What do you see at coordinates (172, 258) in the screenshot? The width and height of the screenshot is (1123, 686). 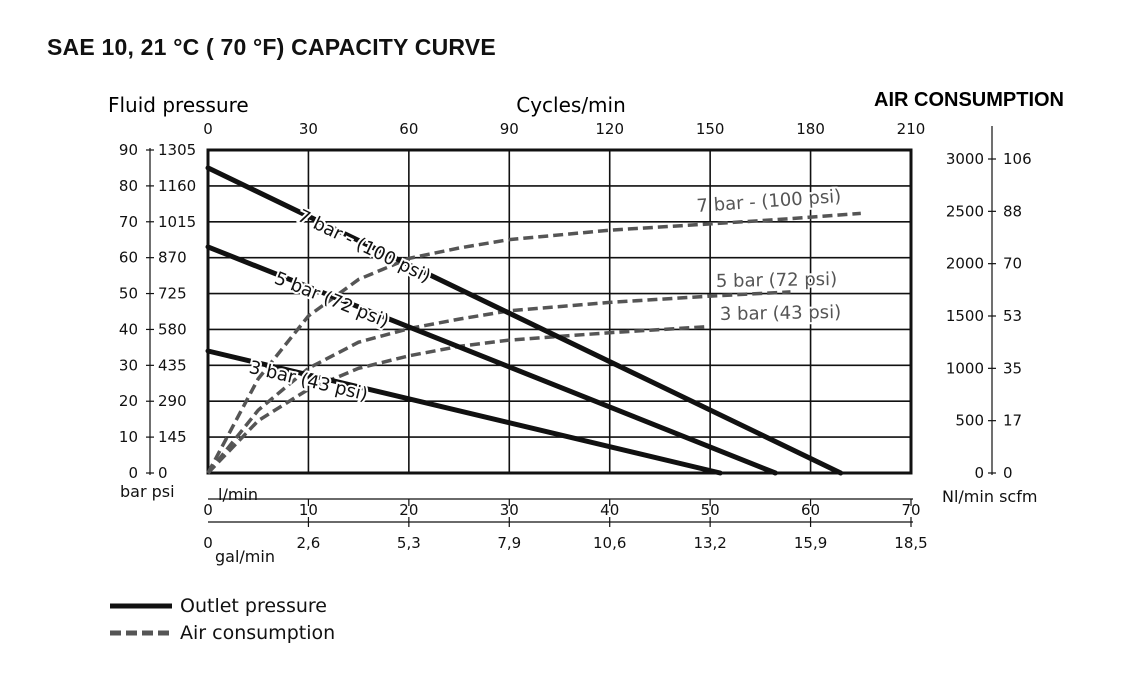 I see `left-psi-tick-label: 870` at bounding box center [172, 258].